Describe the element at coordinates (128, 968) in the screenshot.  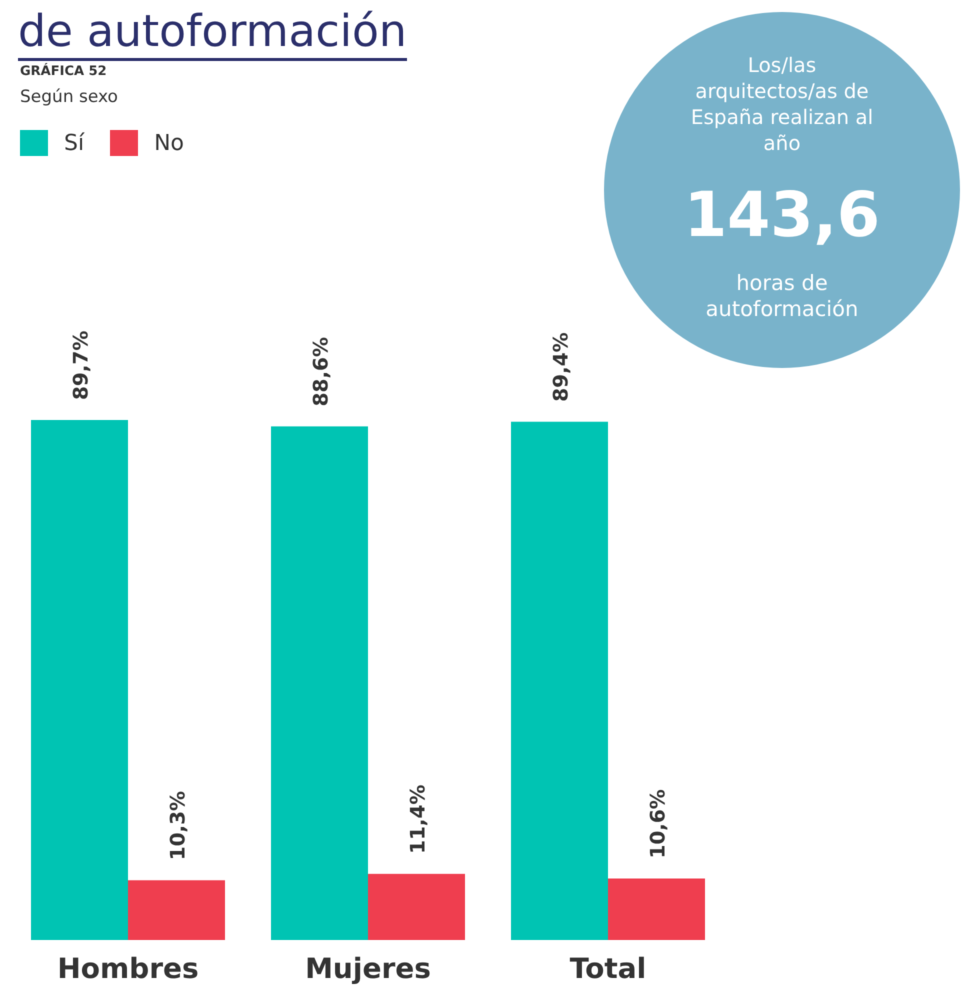
I see `x-tick-label: Hombres` at that location.